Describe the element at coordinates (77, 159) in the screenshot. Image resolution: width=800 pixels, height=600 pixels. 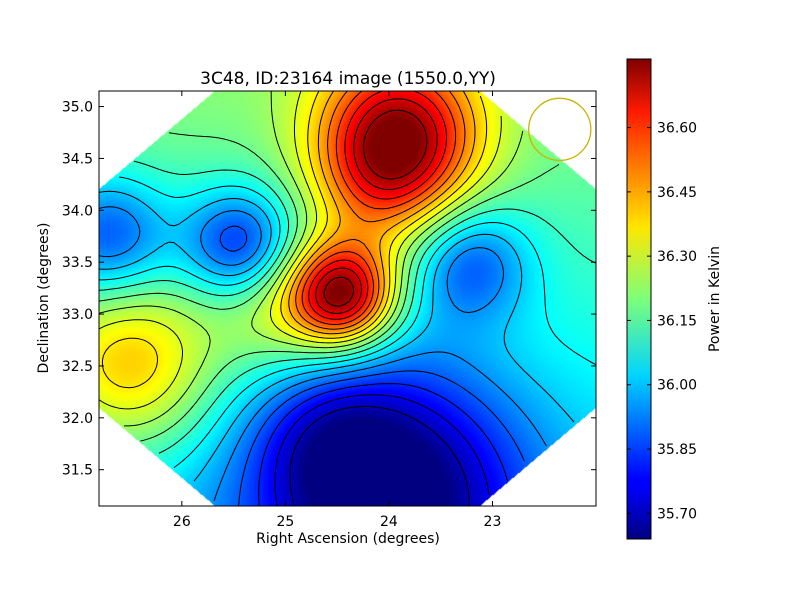
I see `y-tick-label: 34.5` at that location.